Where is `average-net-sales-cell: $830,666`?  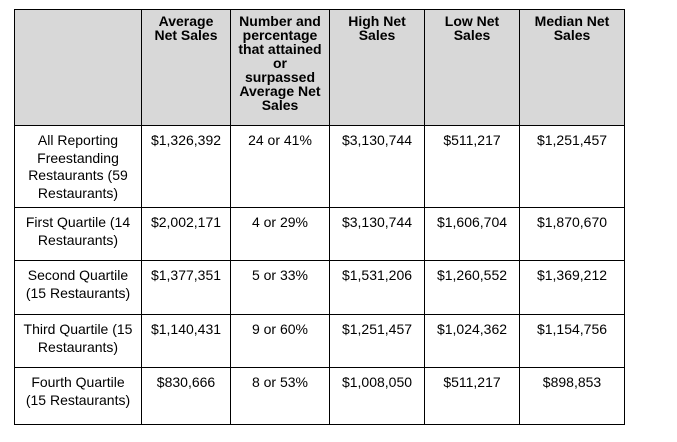
average-net-sales-cell: $830,666 is located at coordinates (186, 396).